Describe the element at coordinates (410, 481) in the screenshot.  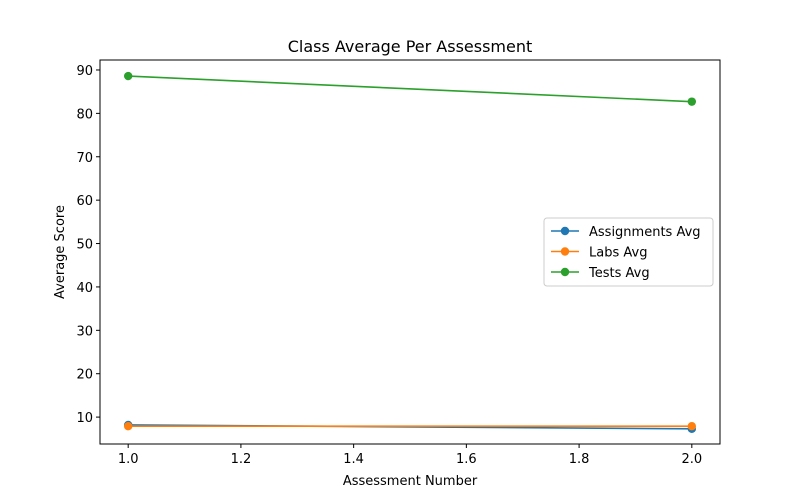
I see `x-axis-label: Assessment Number` at that location.